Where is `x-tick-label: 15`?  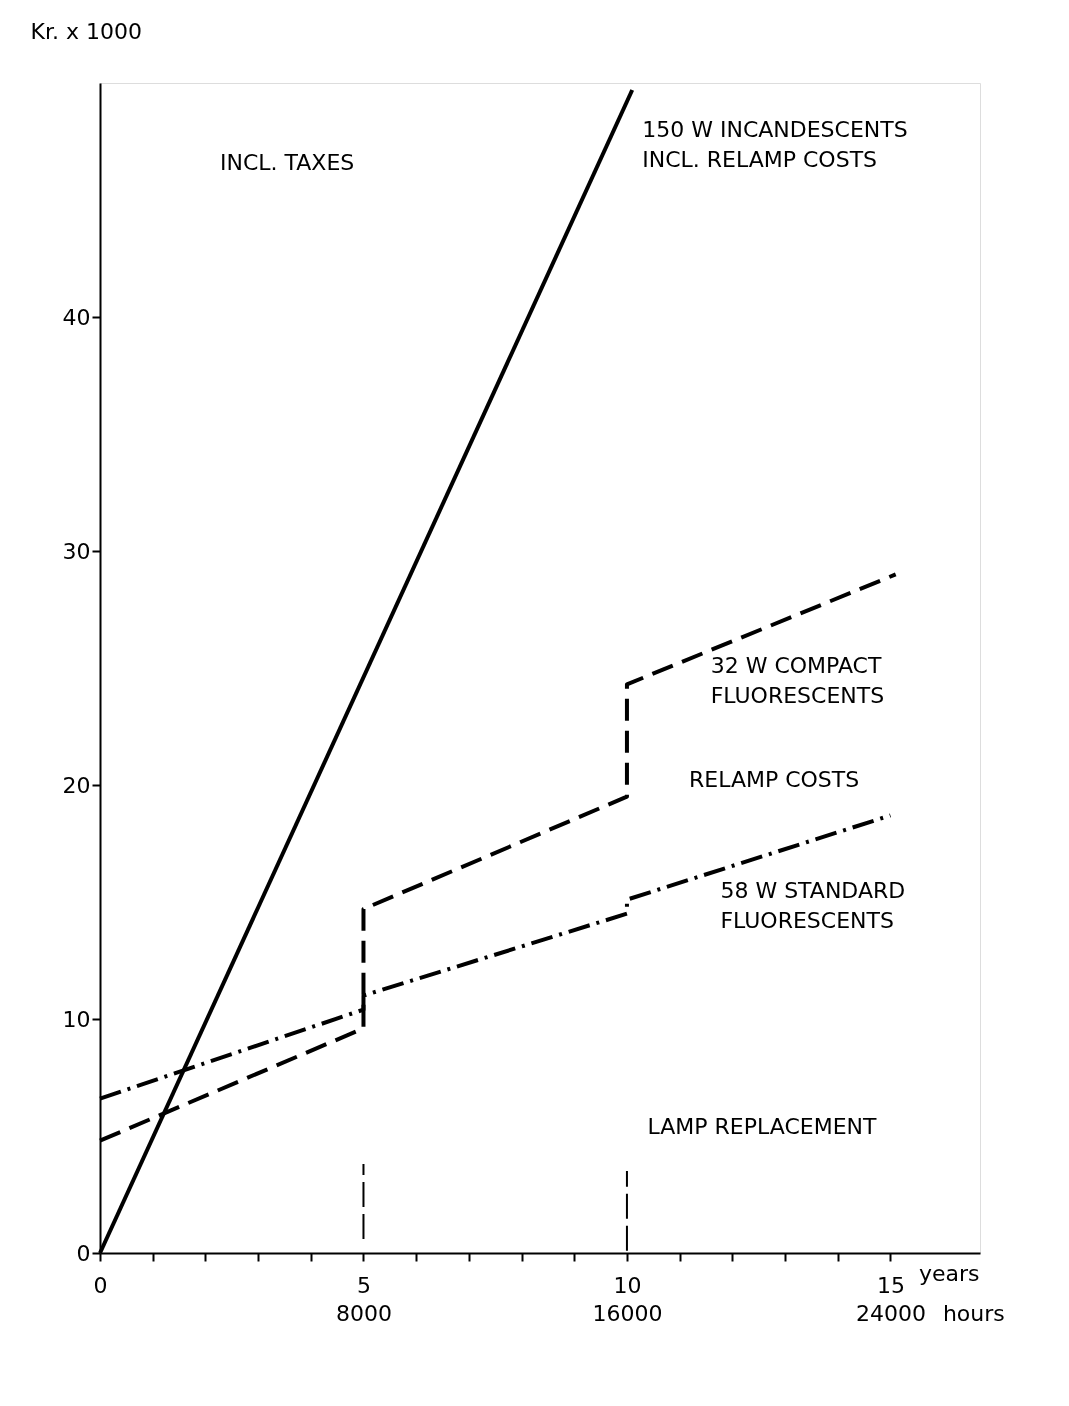 x-tick-label: 15 is located at coordinates (890, 1285).